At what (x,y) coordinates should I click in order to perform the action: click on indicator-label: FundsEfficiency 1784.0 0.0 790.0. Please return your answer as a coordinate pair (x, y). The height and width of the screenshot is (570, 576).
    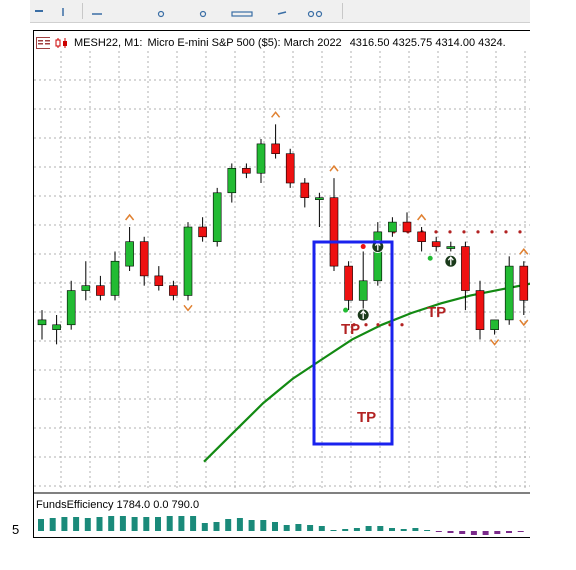
    Looking at the image, I should click on (118, 505).